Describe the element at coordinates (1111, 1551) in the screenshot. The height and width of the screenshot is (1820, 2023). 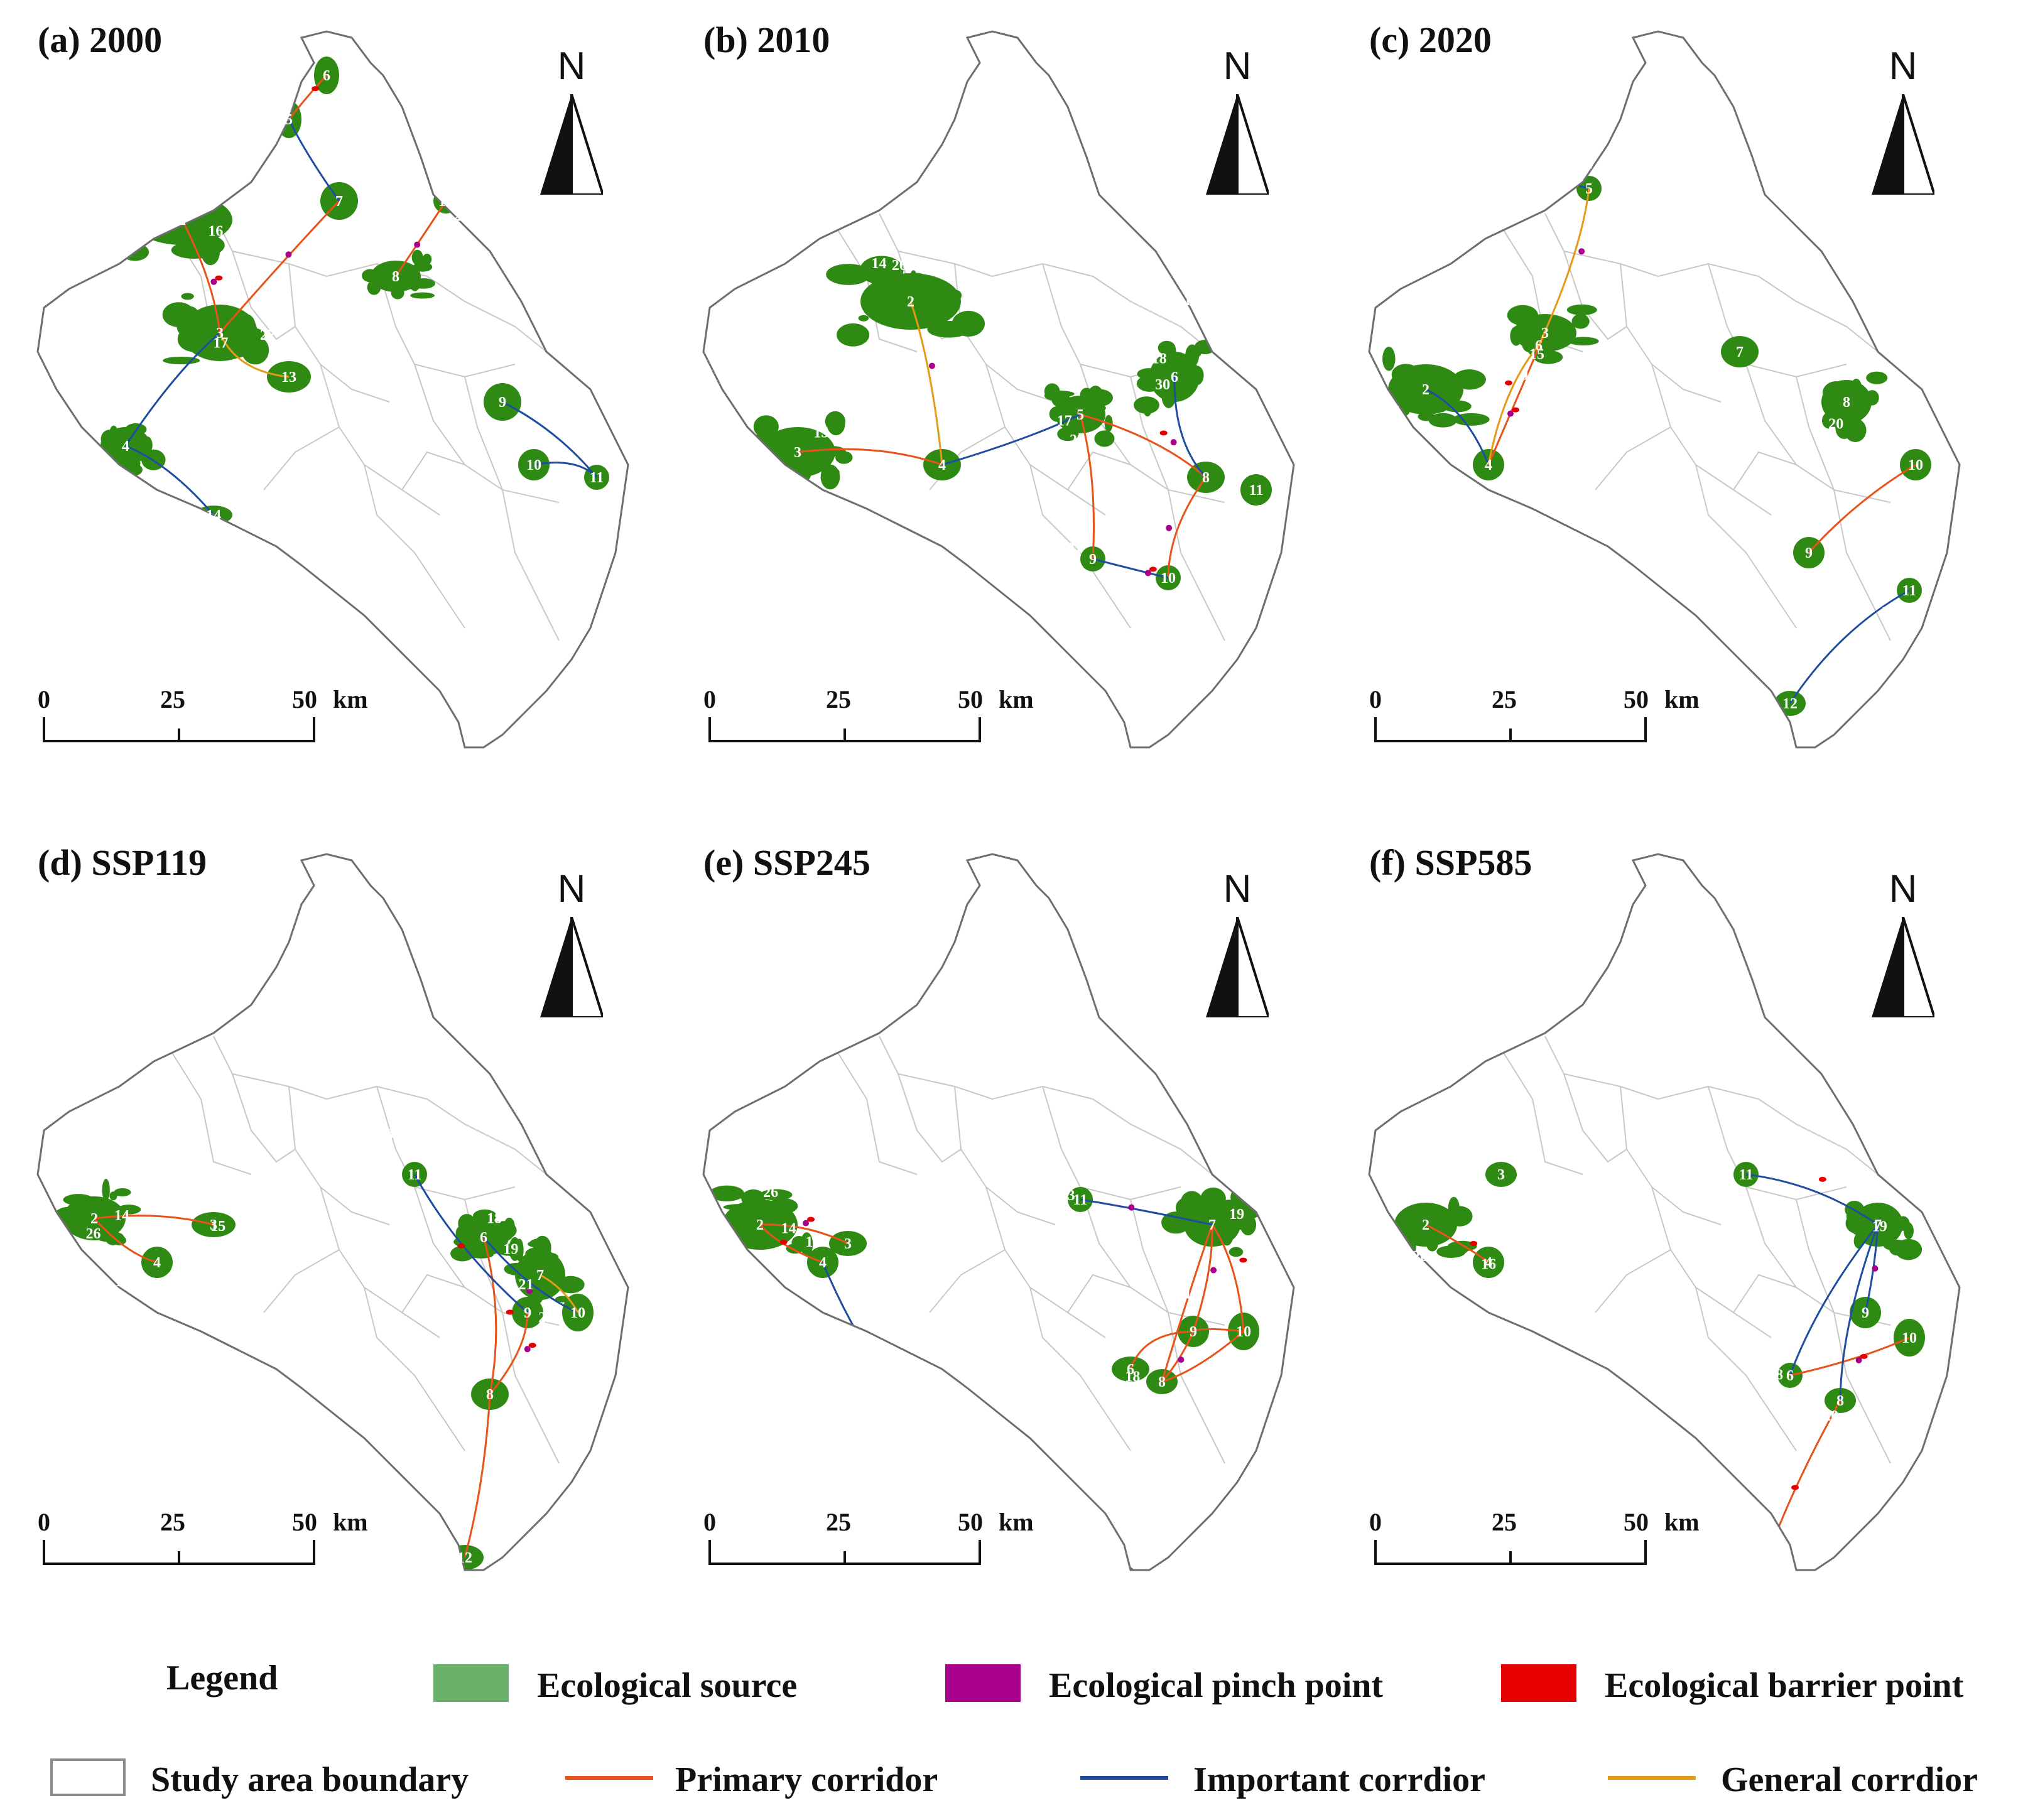
I see `source-id-label: 24` at that location.